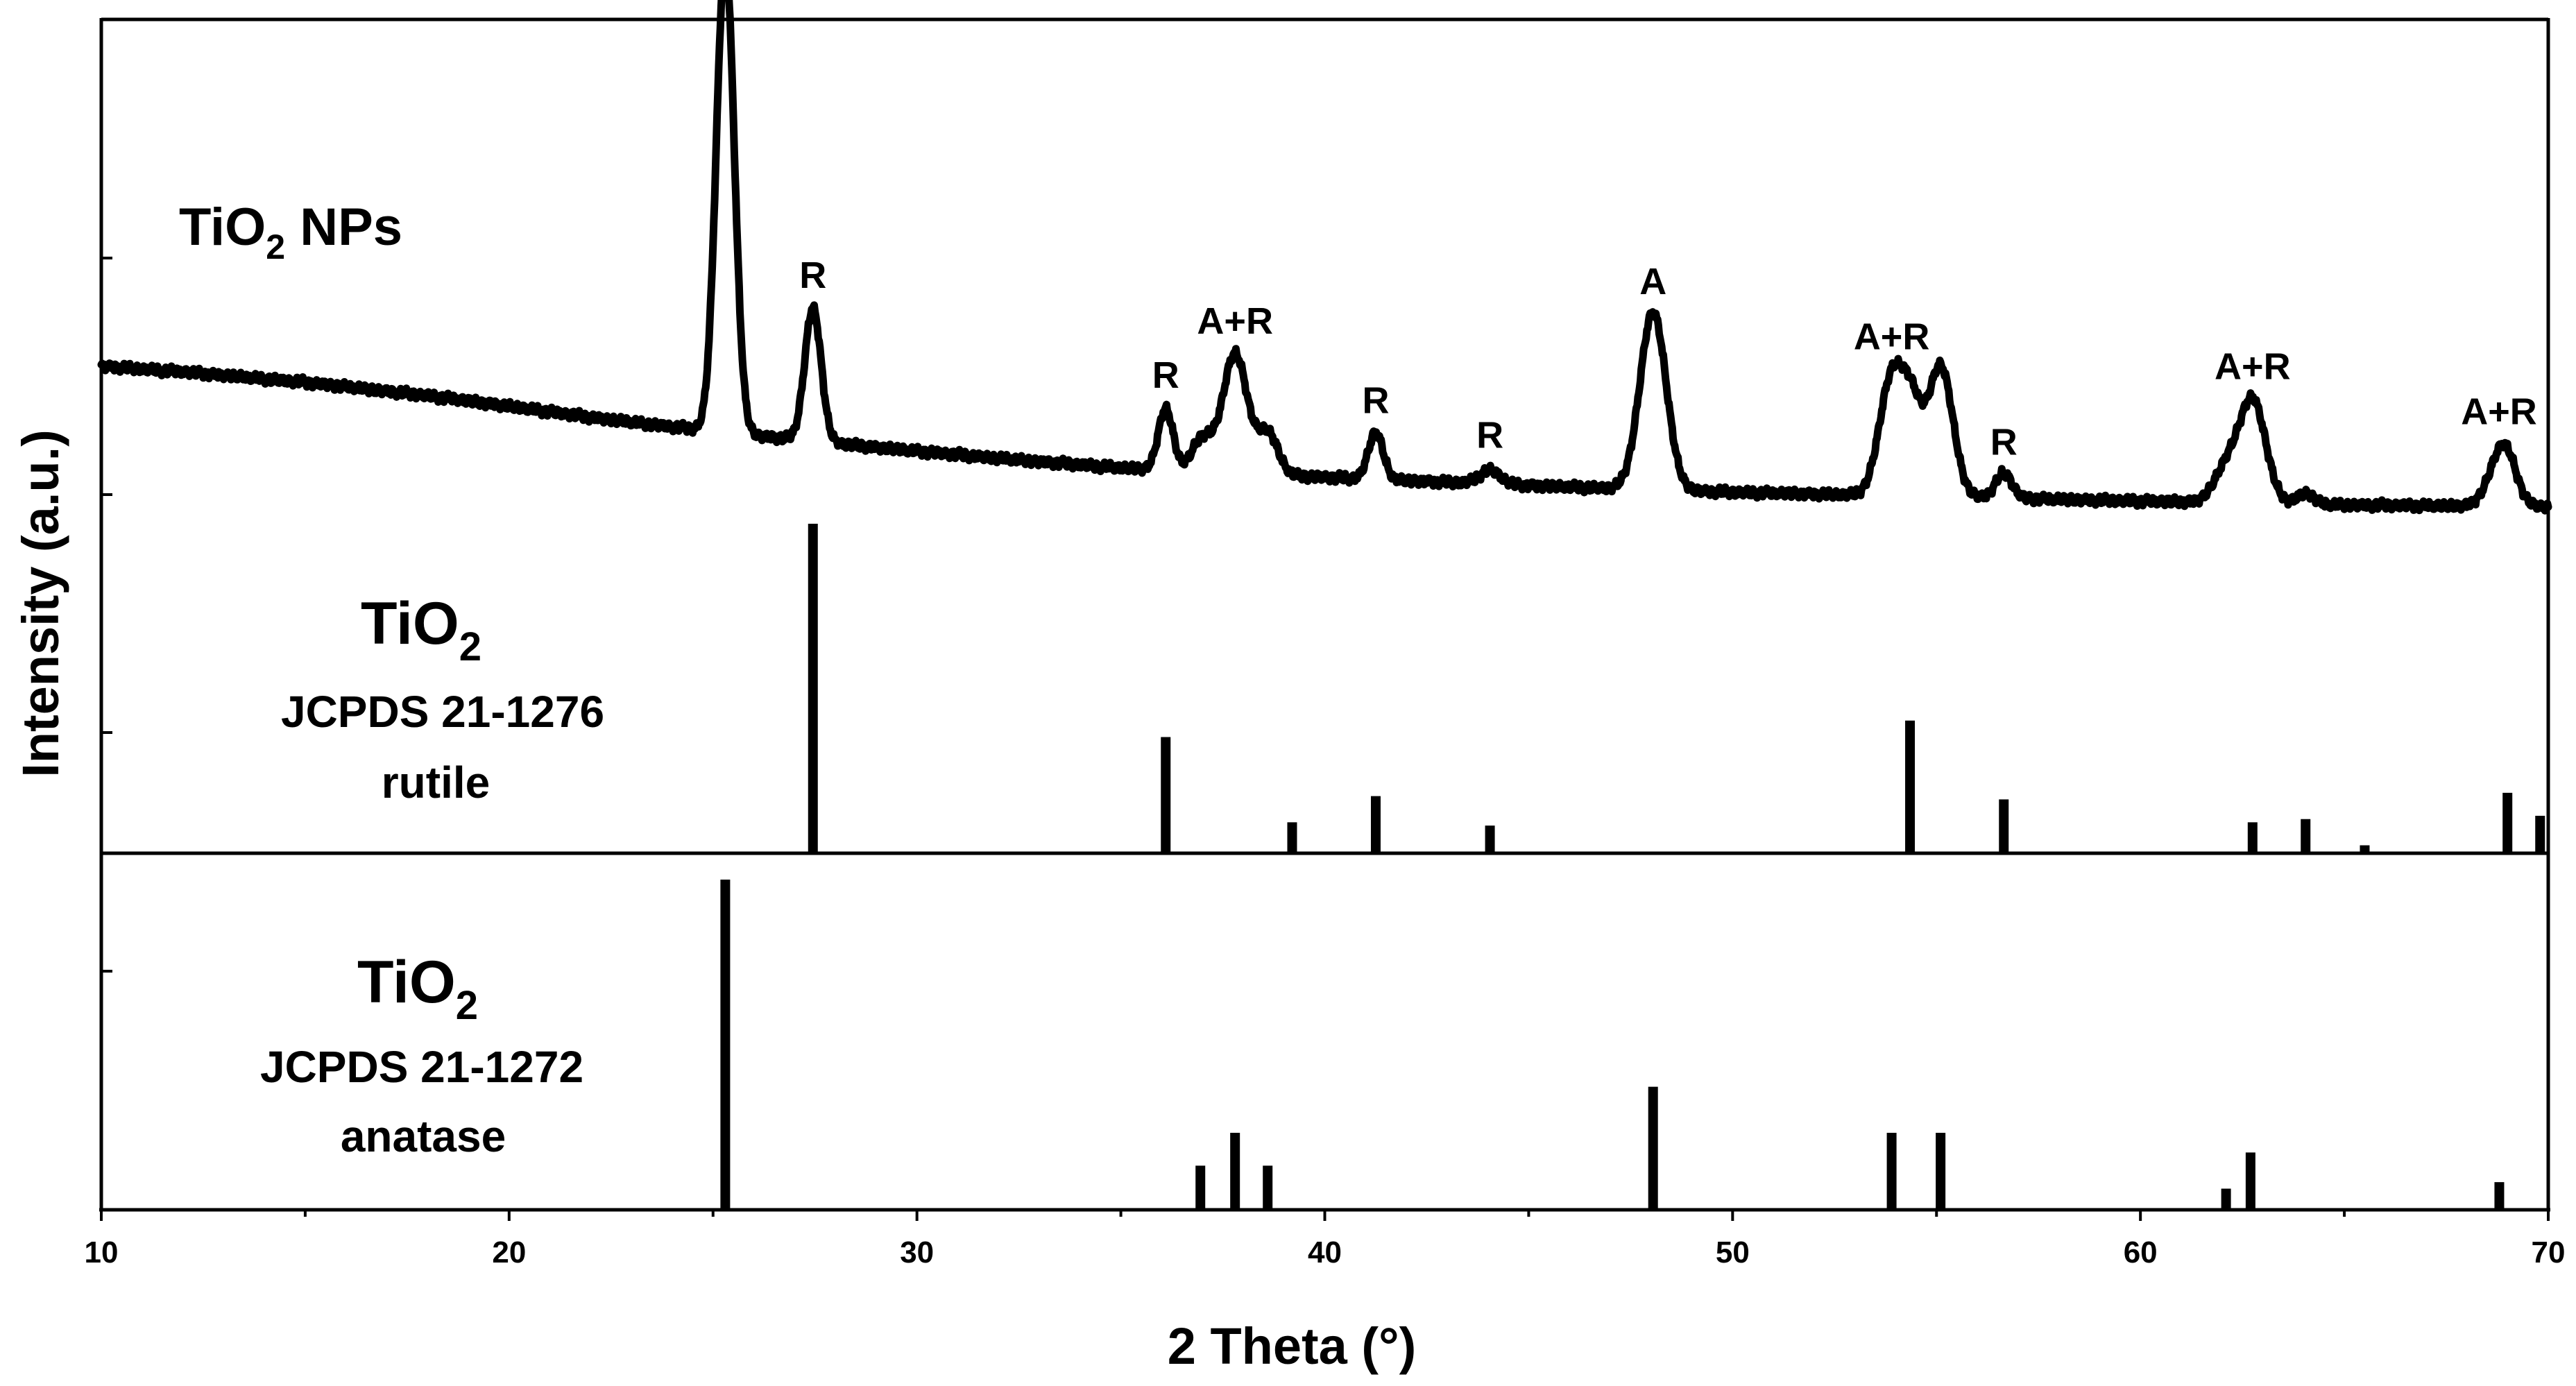 The height and width of the screenshot is (1386, 2576). What do you see at coordinates (410, 623) in the screenshot?
I see `rutile-formula-main: TiO` at bounding box center [410, 623].